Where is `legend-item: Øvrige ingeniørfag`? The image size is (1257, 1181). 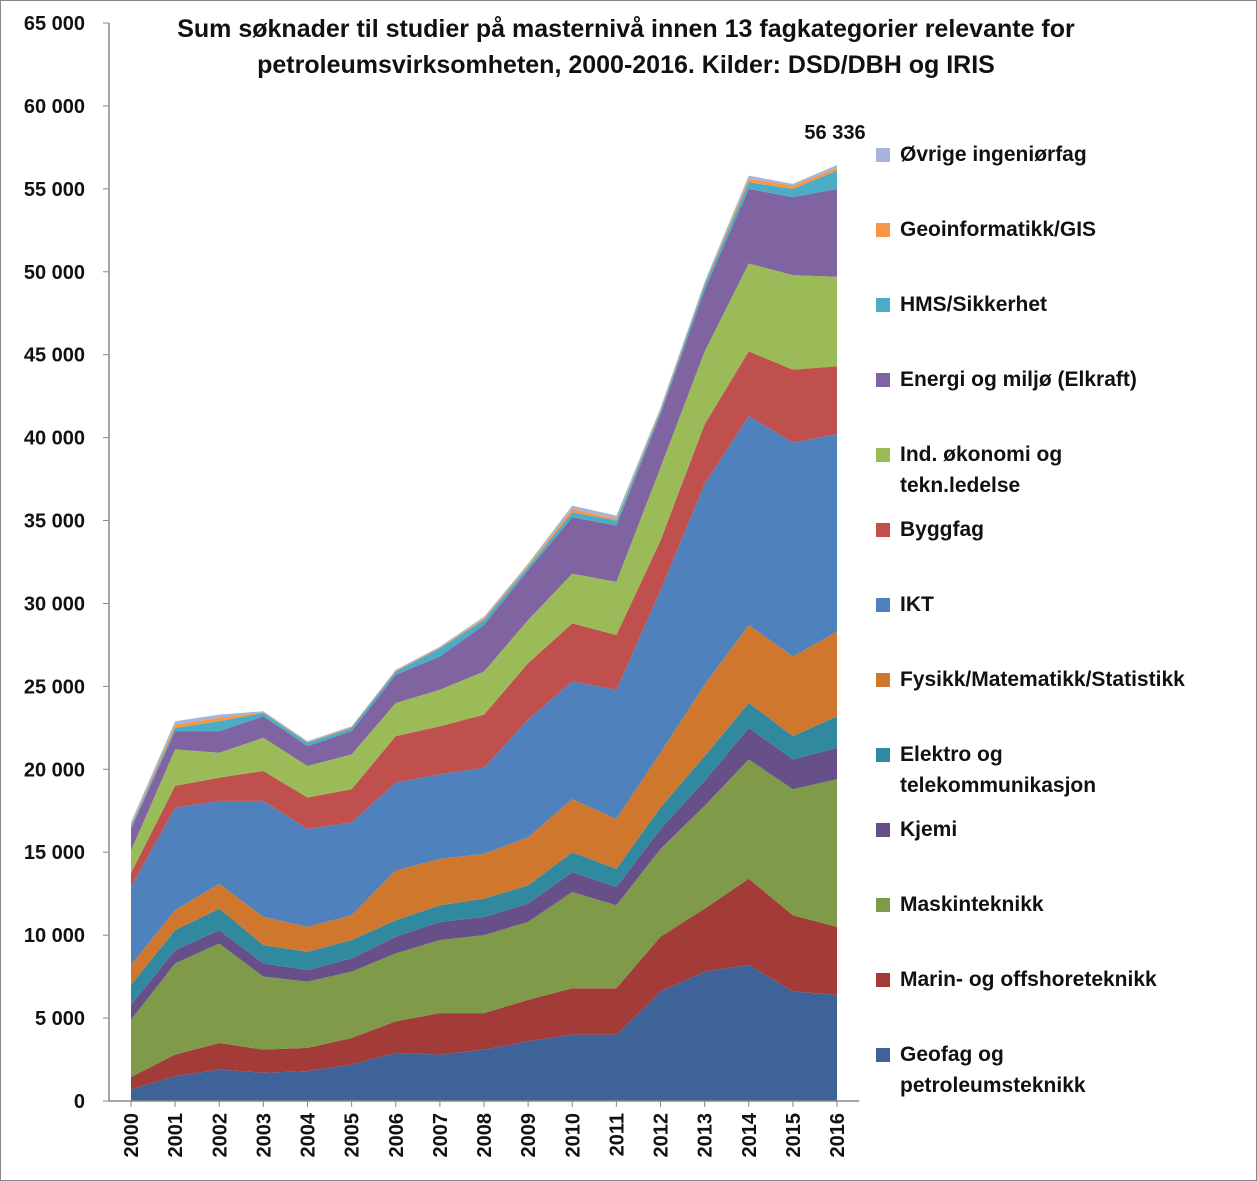 legend-item: Øvrige ingeniørfag is located at coordinates (1017, 154).